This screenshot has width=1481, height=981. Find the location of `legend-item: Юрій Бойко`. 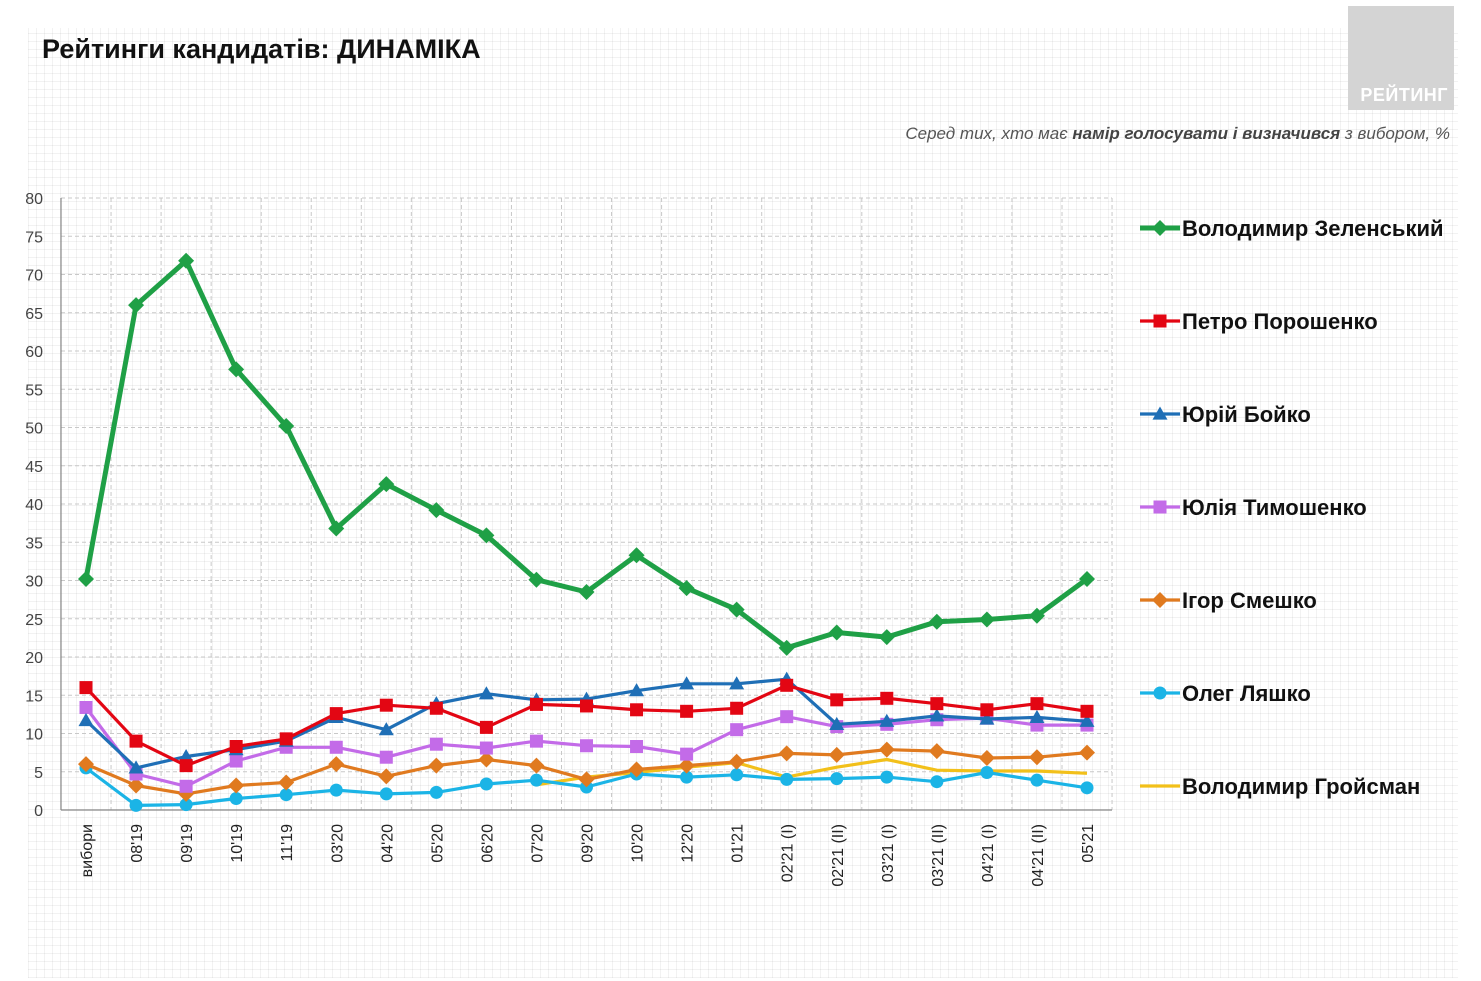

legend-item: Юрій Бойко is located at coordinates (1225, 414).